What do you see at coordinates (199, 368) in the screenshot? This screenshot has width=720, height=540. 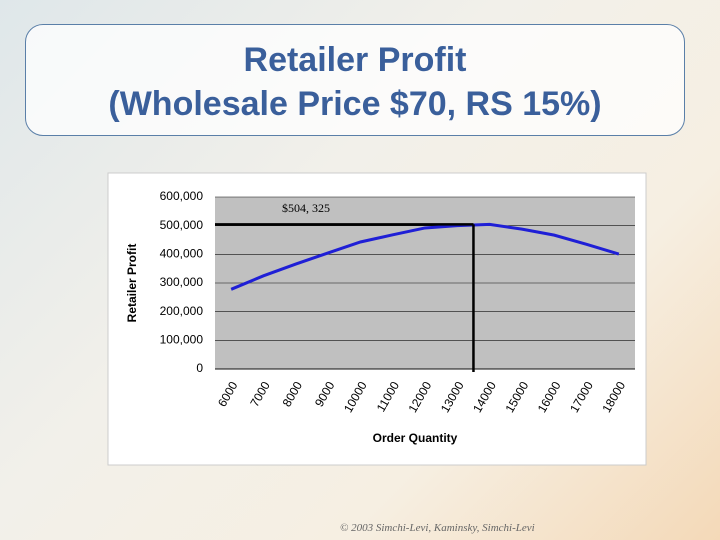 I see `y-tick-label: 0` at bounding box center [199, 368].